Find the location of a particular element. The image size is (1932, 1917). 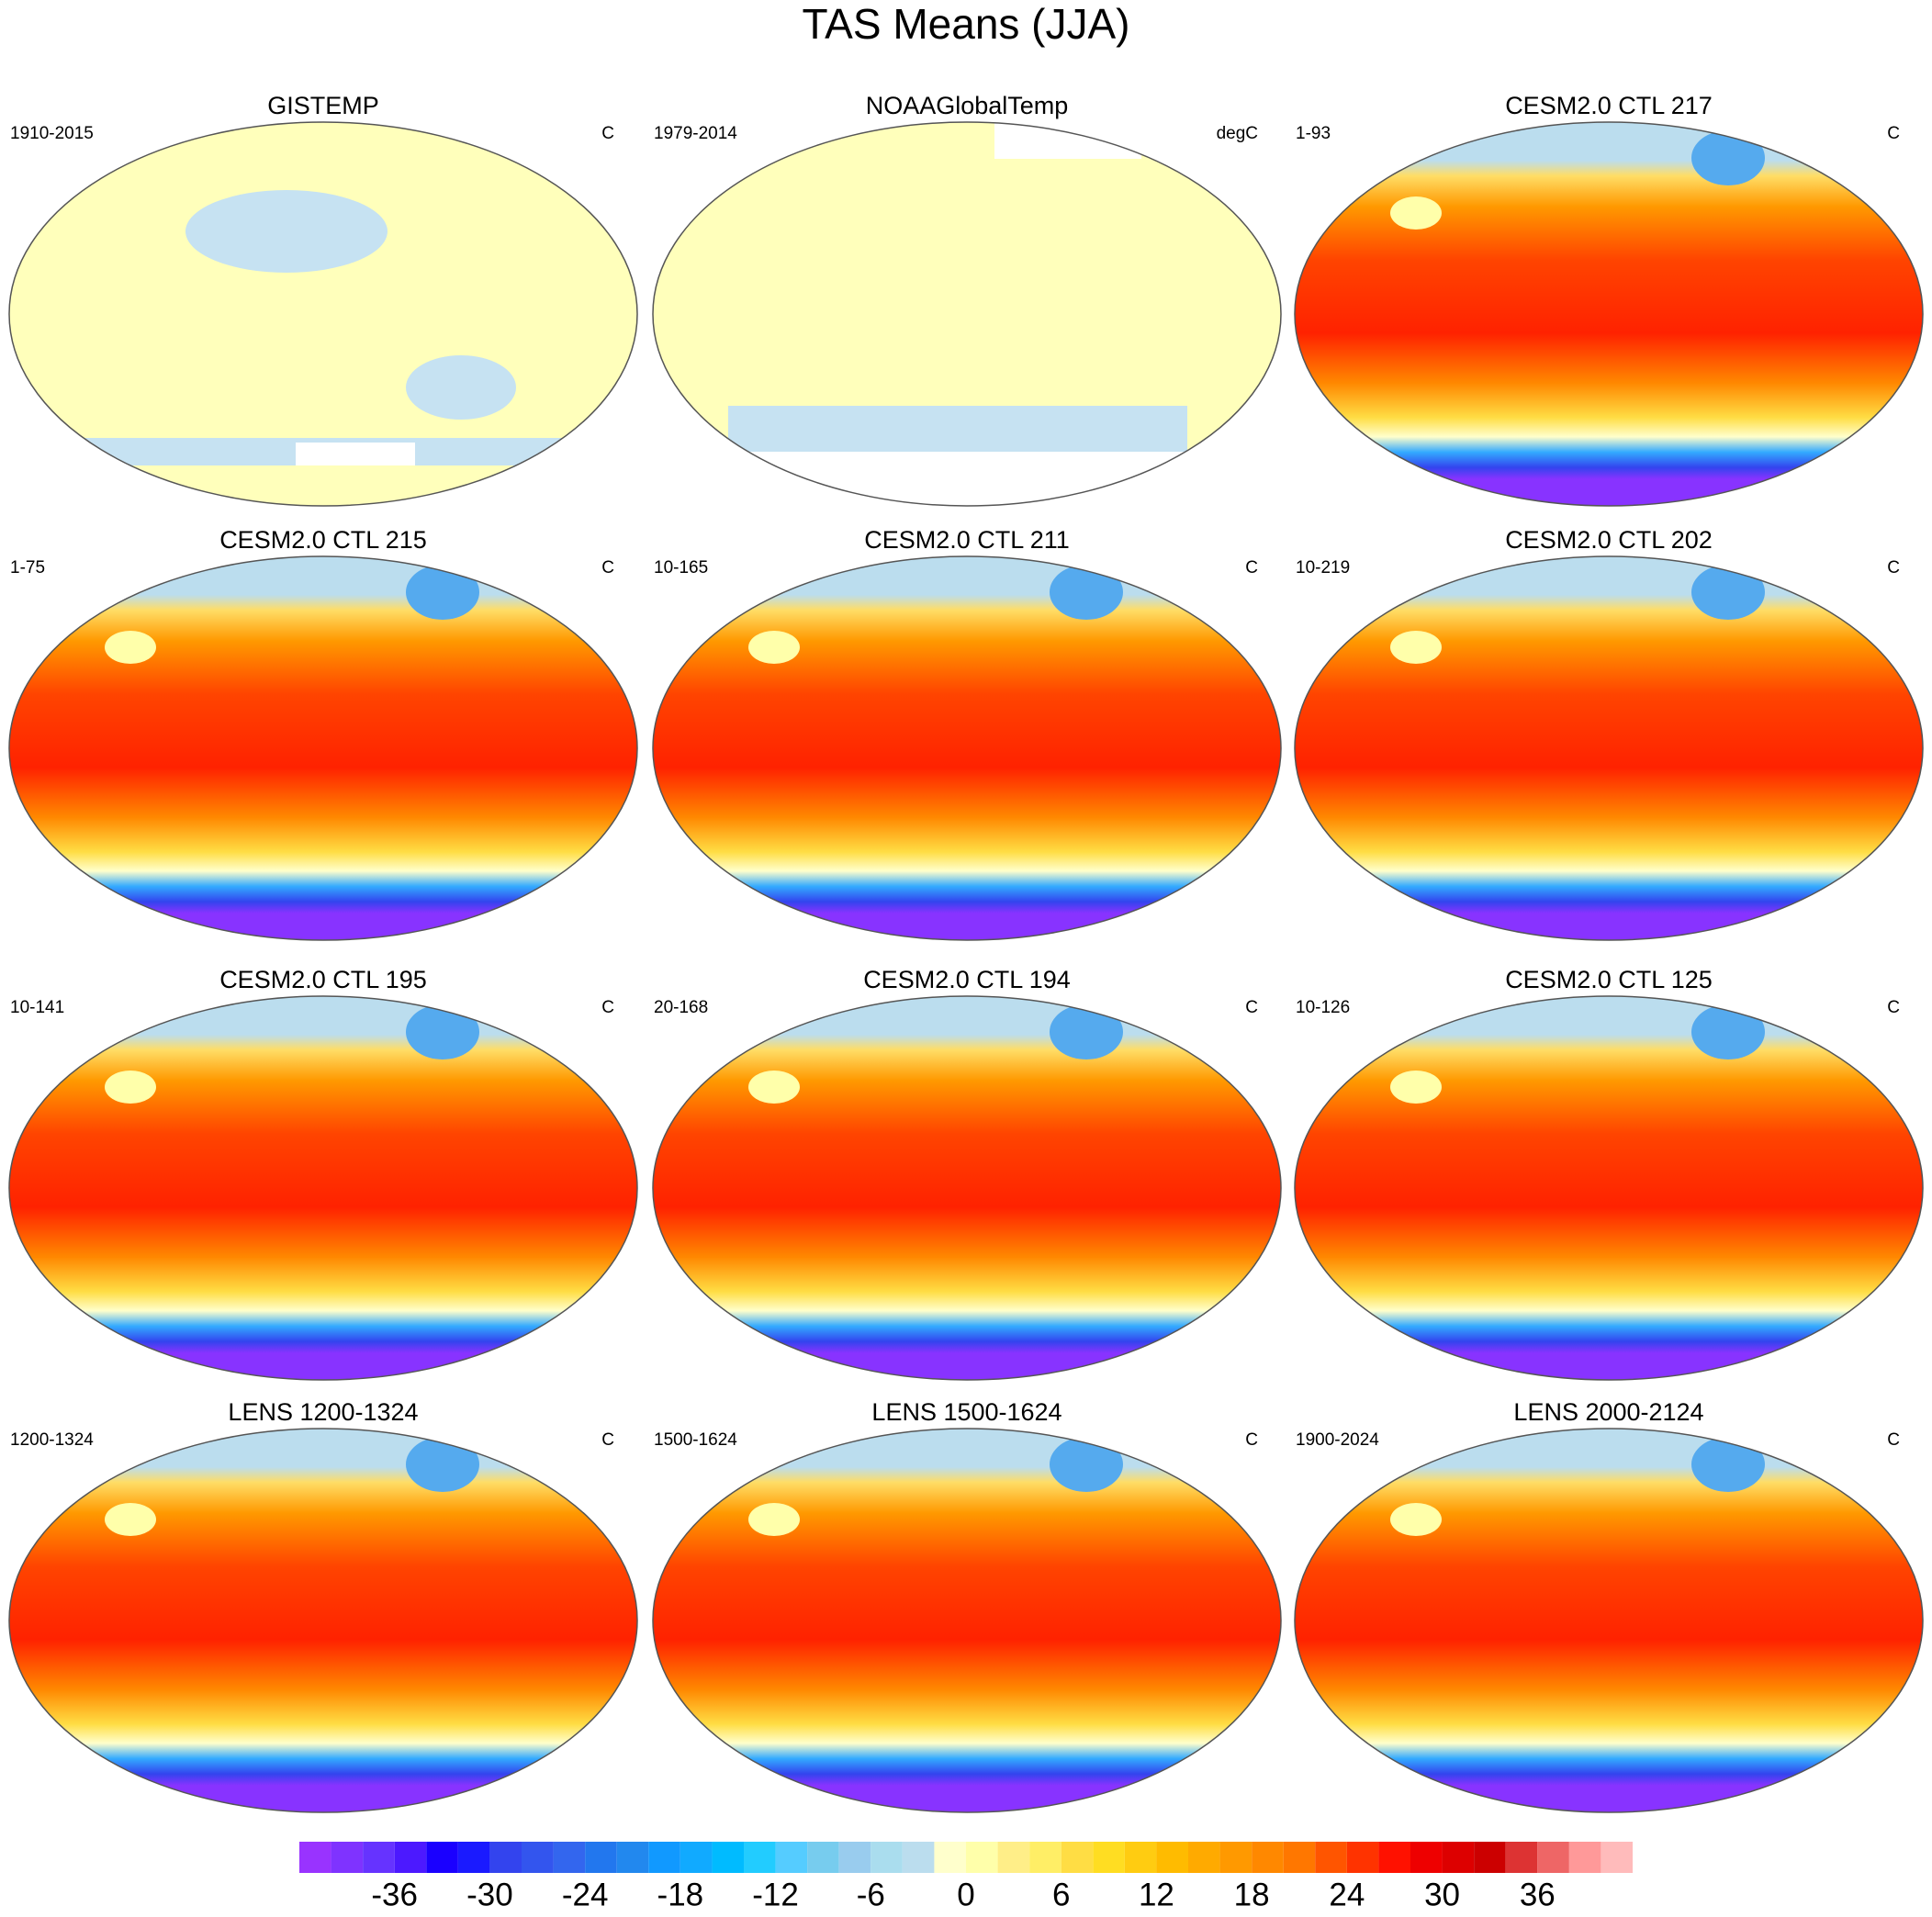

panel-title: CESM2.0 CTL 215 is located at coordinates (323, 540).